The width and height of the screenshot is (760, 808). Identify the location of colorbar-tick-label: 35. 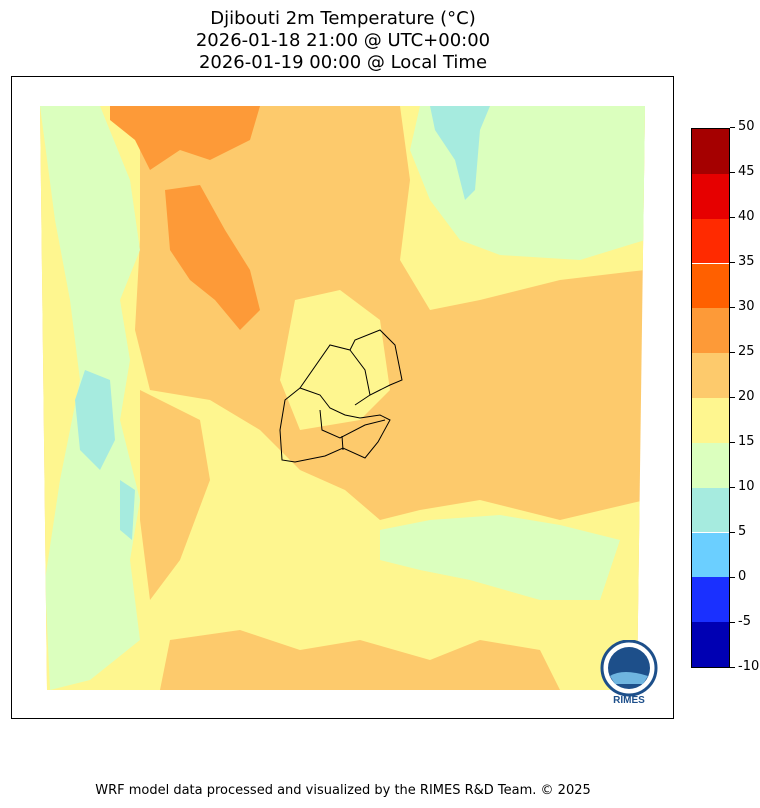
(746, 261).